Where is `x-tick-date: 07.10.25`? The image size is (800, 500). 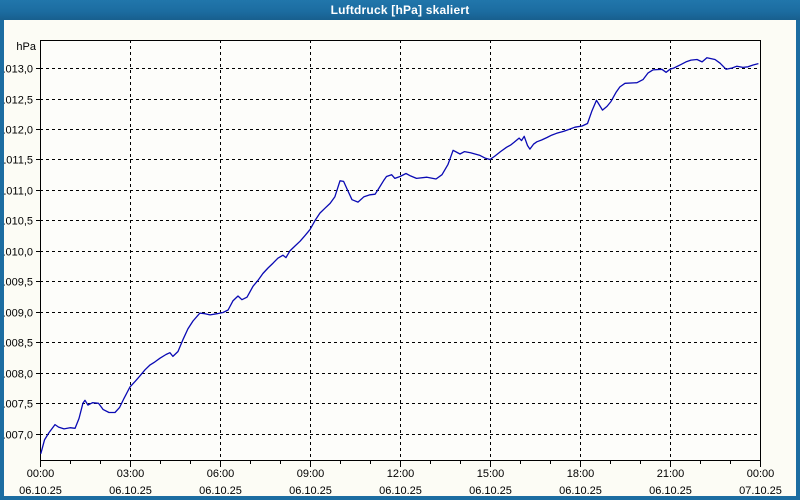 x-tick-date: 07.10.25 is located at coordinates (760, 490).